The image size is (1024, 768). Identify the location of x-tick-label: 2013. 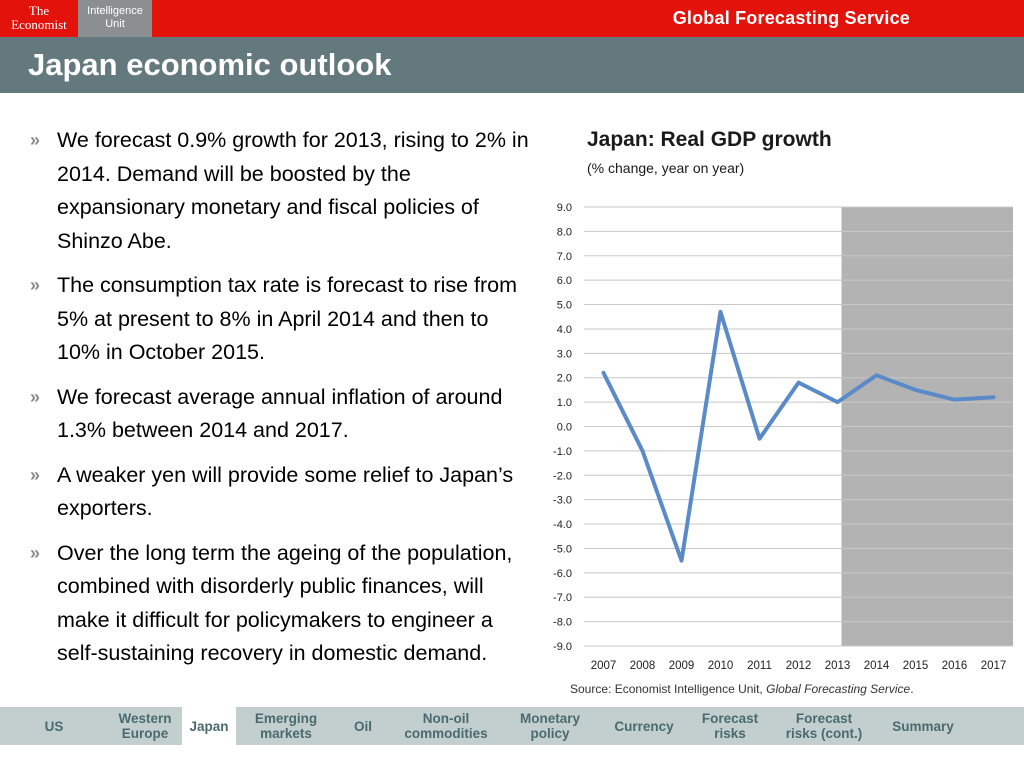
(838, 666).